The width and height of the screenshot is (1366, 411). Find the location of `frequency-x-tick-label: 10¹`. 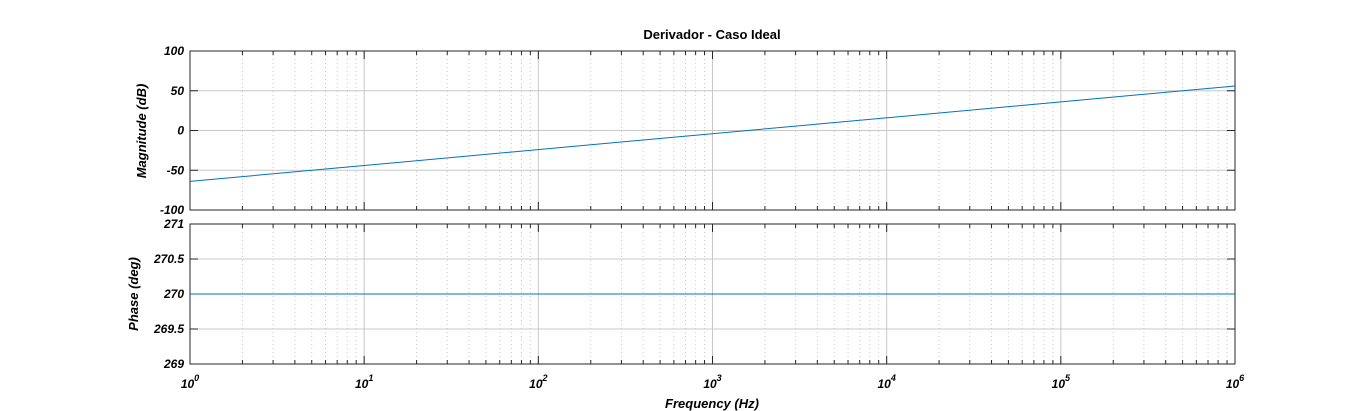

frequency-x-tick-label: 10¹ is located at coordinates (364, 382).